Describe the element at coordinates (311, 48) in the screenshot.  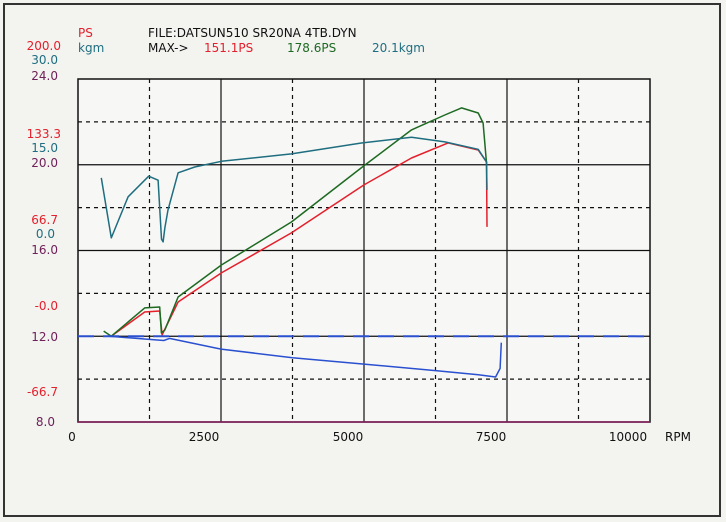
I see `max-ps-green: 178.6PS` at that location.